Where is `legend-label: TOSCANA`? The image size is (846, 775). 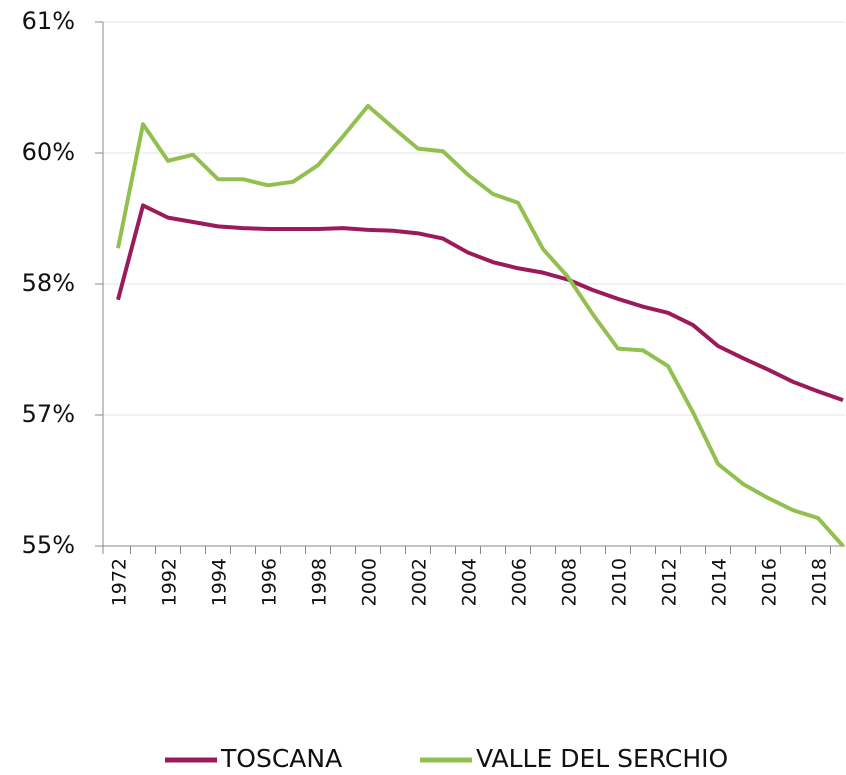
legend-label: TOSCANA is located at coordinates (281, 758).